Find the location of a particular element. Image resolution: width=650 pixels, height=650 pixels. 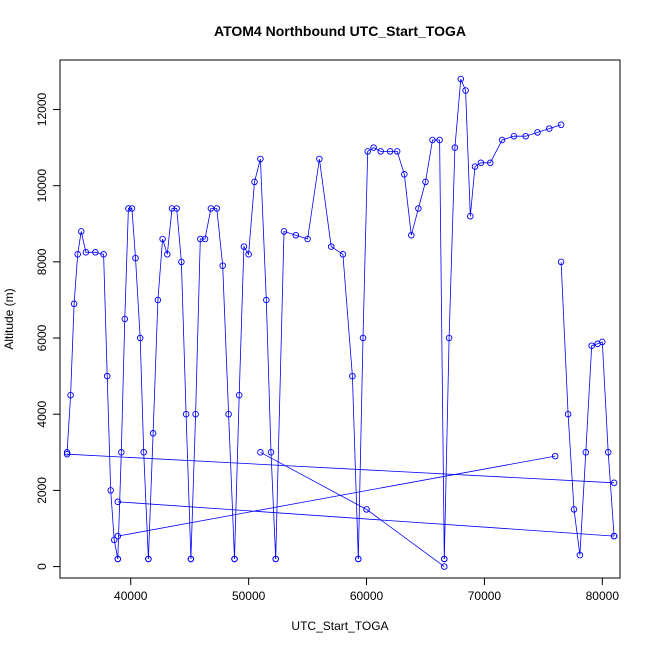

x-tick-label: 50000 is located at coordinates (249, 596).